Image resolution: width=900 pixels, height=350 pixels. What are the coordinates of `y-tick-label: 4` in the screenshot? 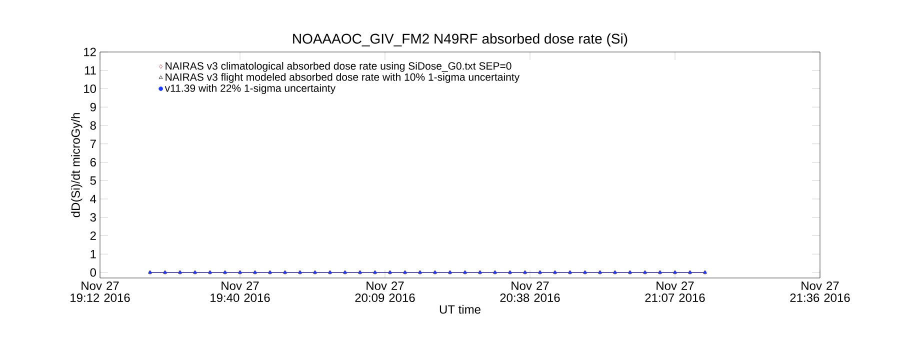 It's located at (93, 199).